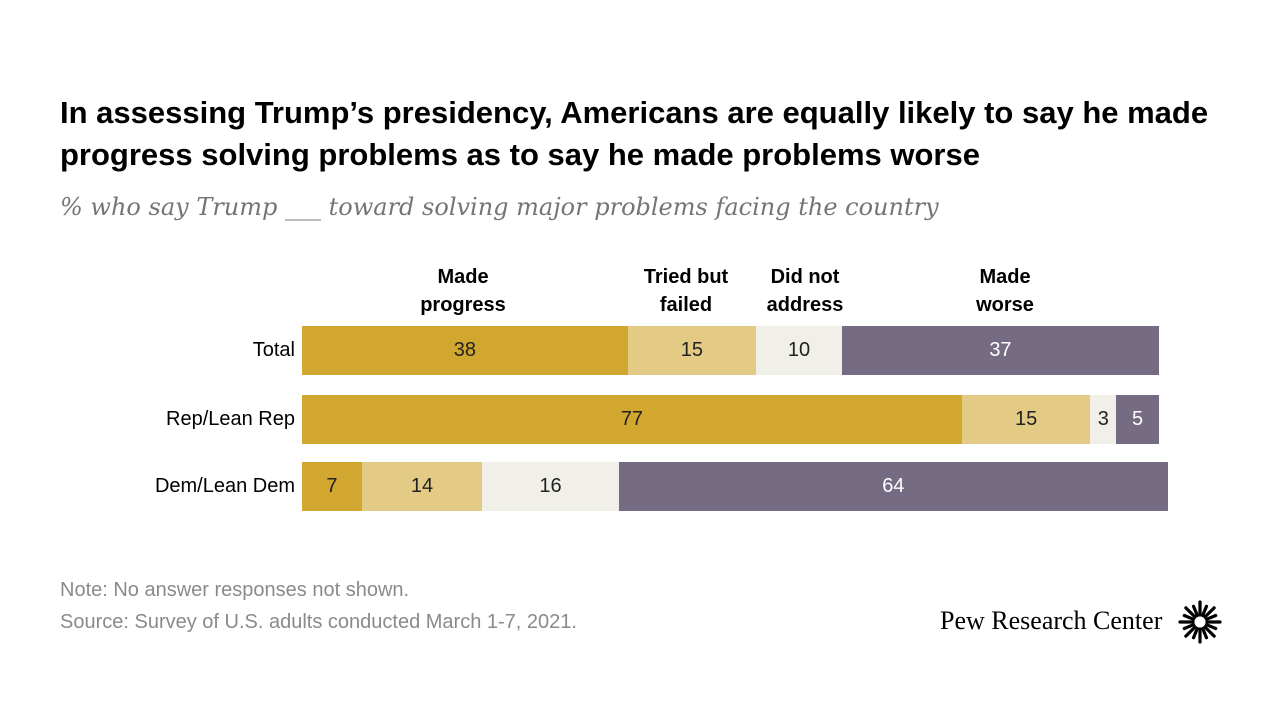 The width and height of the screenshot is (1280, 720). What do you see at coordinates (1200, 622) in the screenshot?
I see `pew-sunburst-icon` at bounding box center [1200, 622].